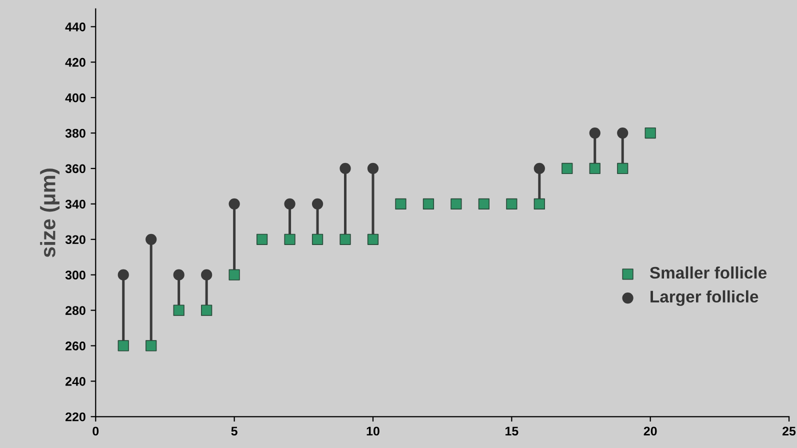  What do you see at coordinates (76, 310) in the screenshot?
I see `y-tick-label: 280` at bounding box center [76, 310].